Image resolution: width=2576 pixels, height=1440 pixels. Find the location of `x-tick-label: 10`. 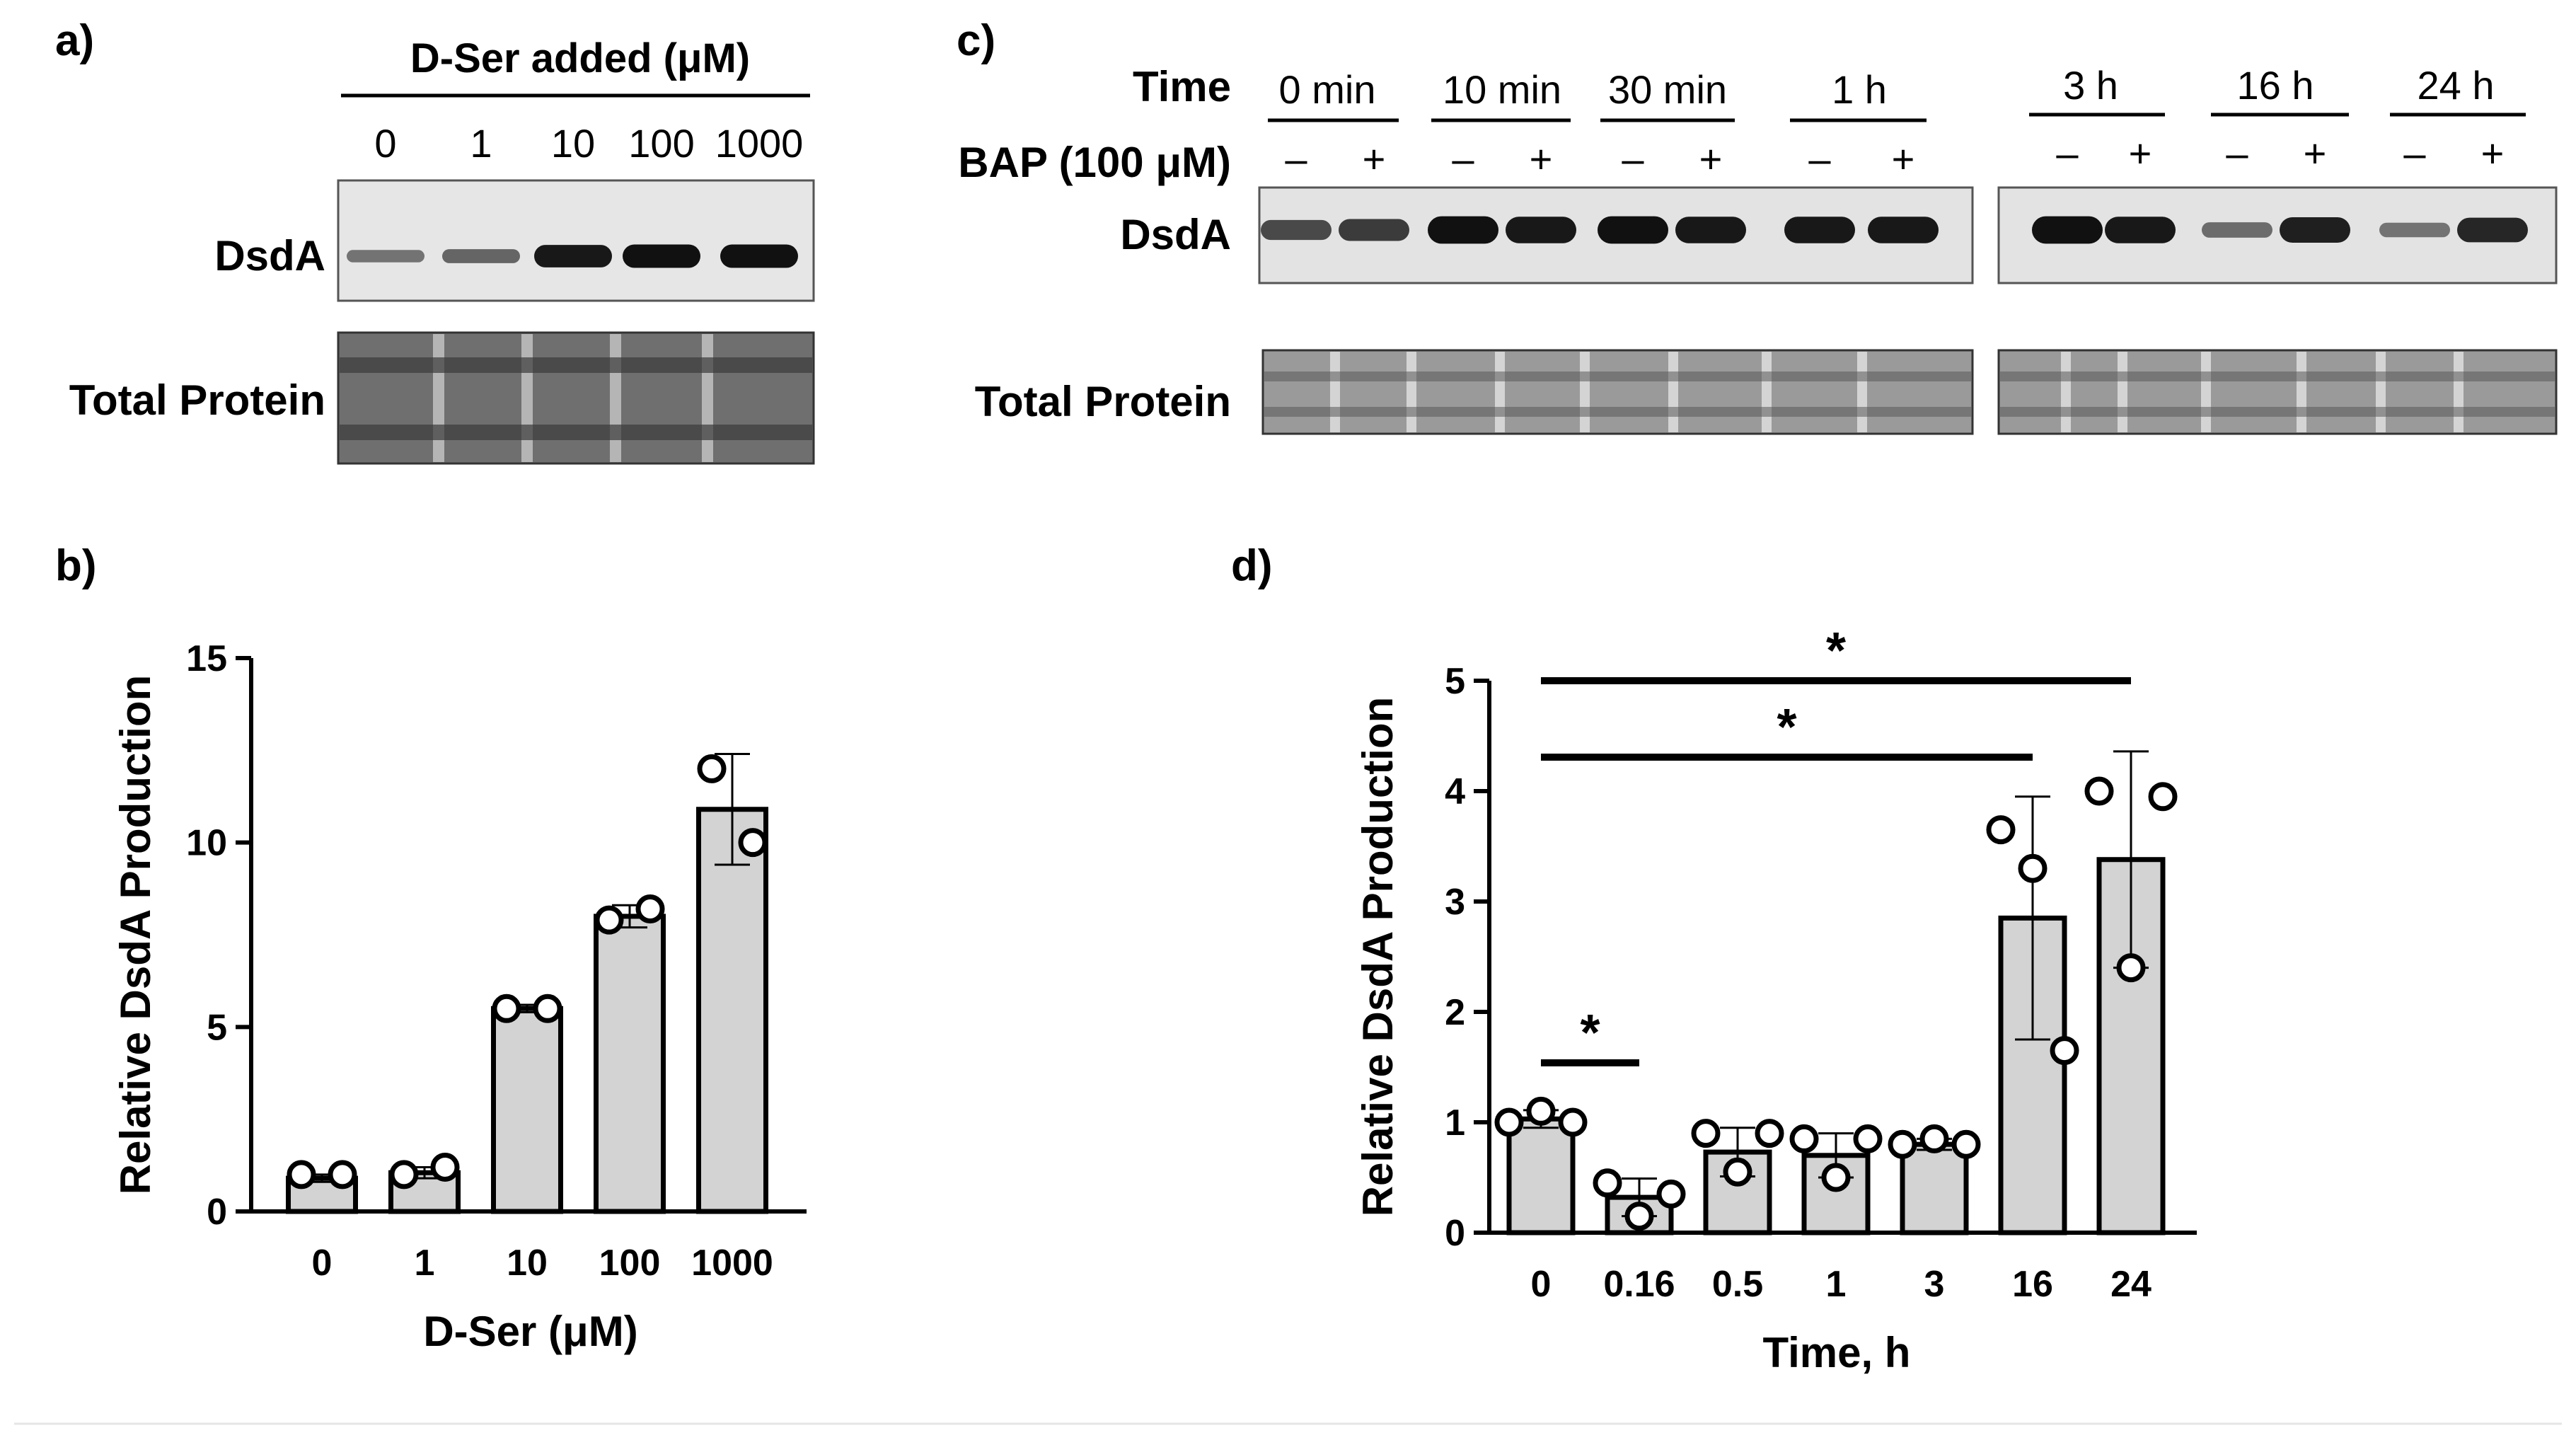

x-tick-label: 10 is located at coordinates (527, 1263).